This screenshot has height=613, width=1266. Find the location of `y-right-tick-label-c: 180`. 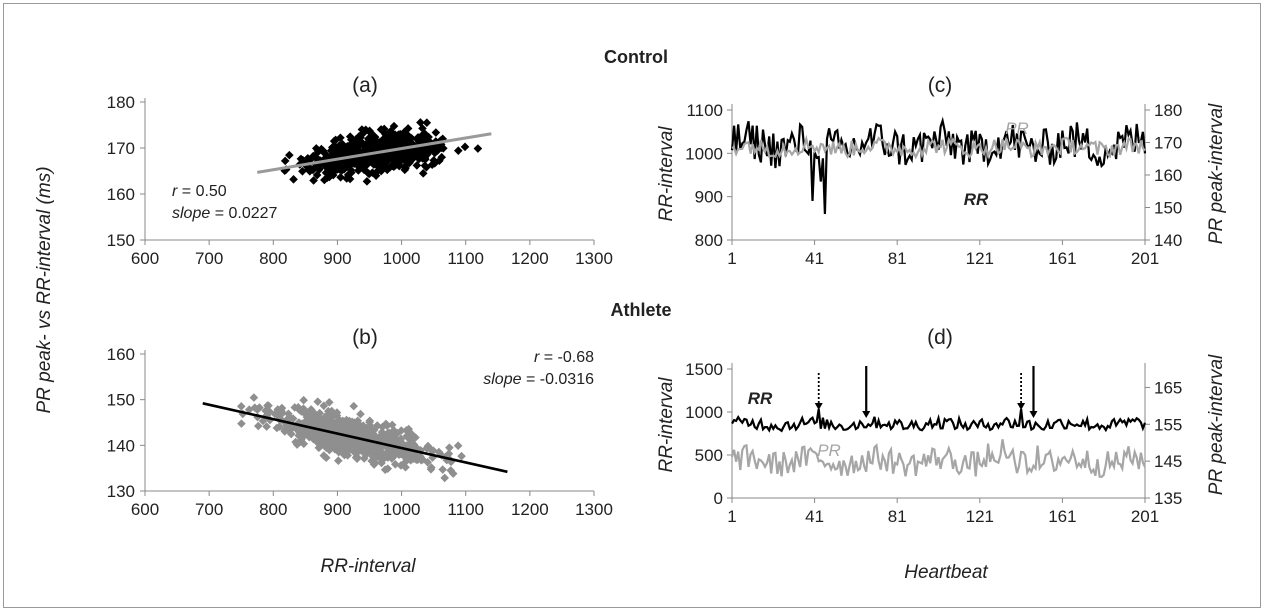

y-right-tick-label-c: 180 is located at coordinates (1168, 110).